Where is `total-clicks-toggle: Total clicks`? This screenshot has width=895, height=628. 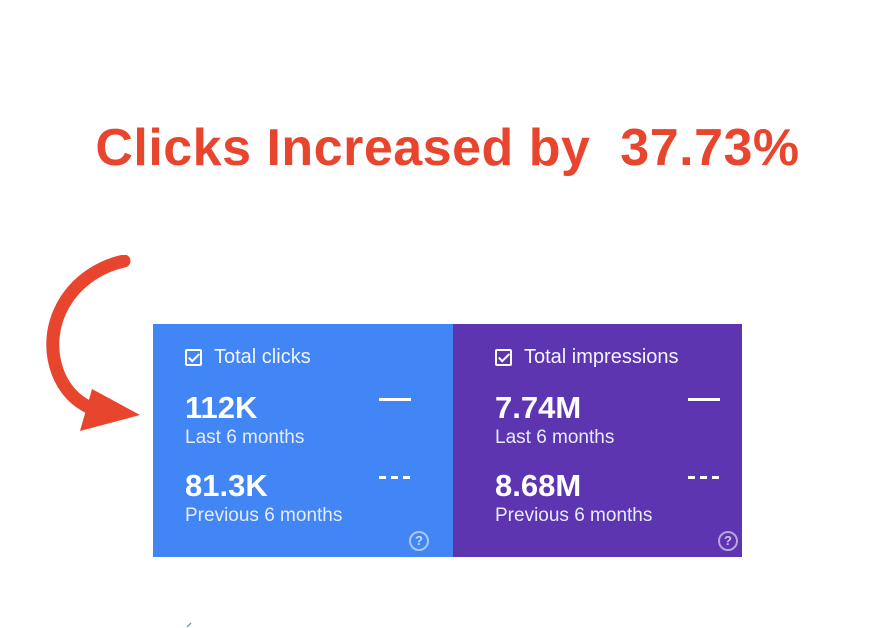 total-clicks-toggle: Total clicks is located at coordinates (248, 357).